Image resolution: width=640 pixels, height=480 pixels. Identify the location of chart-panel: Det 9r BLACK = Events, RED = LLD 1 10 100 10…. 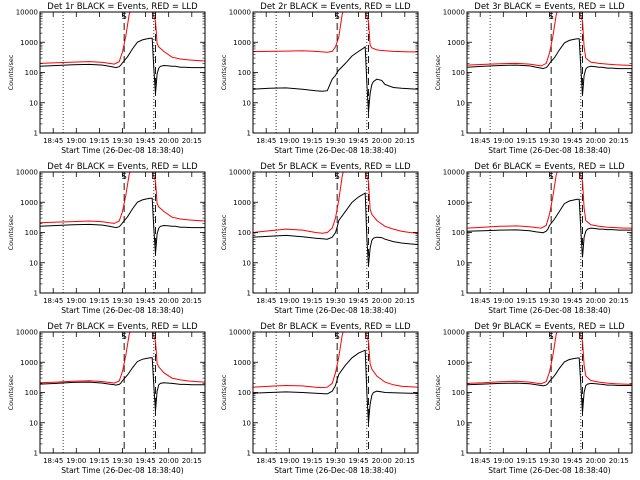
(533, 398).